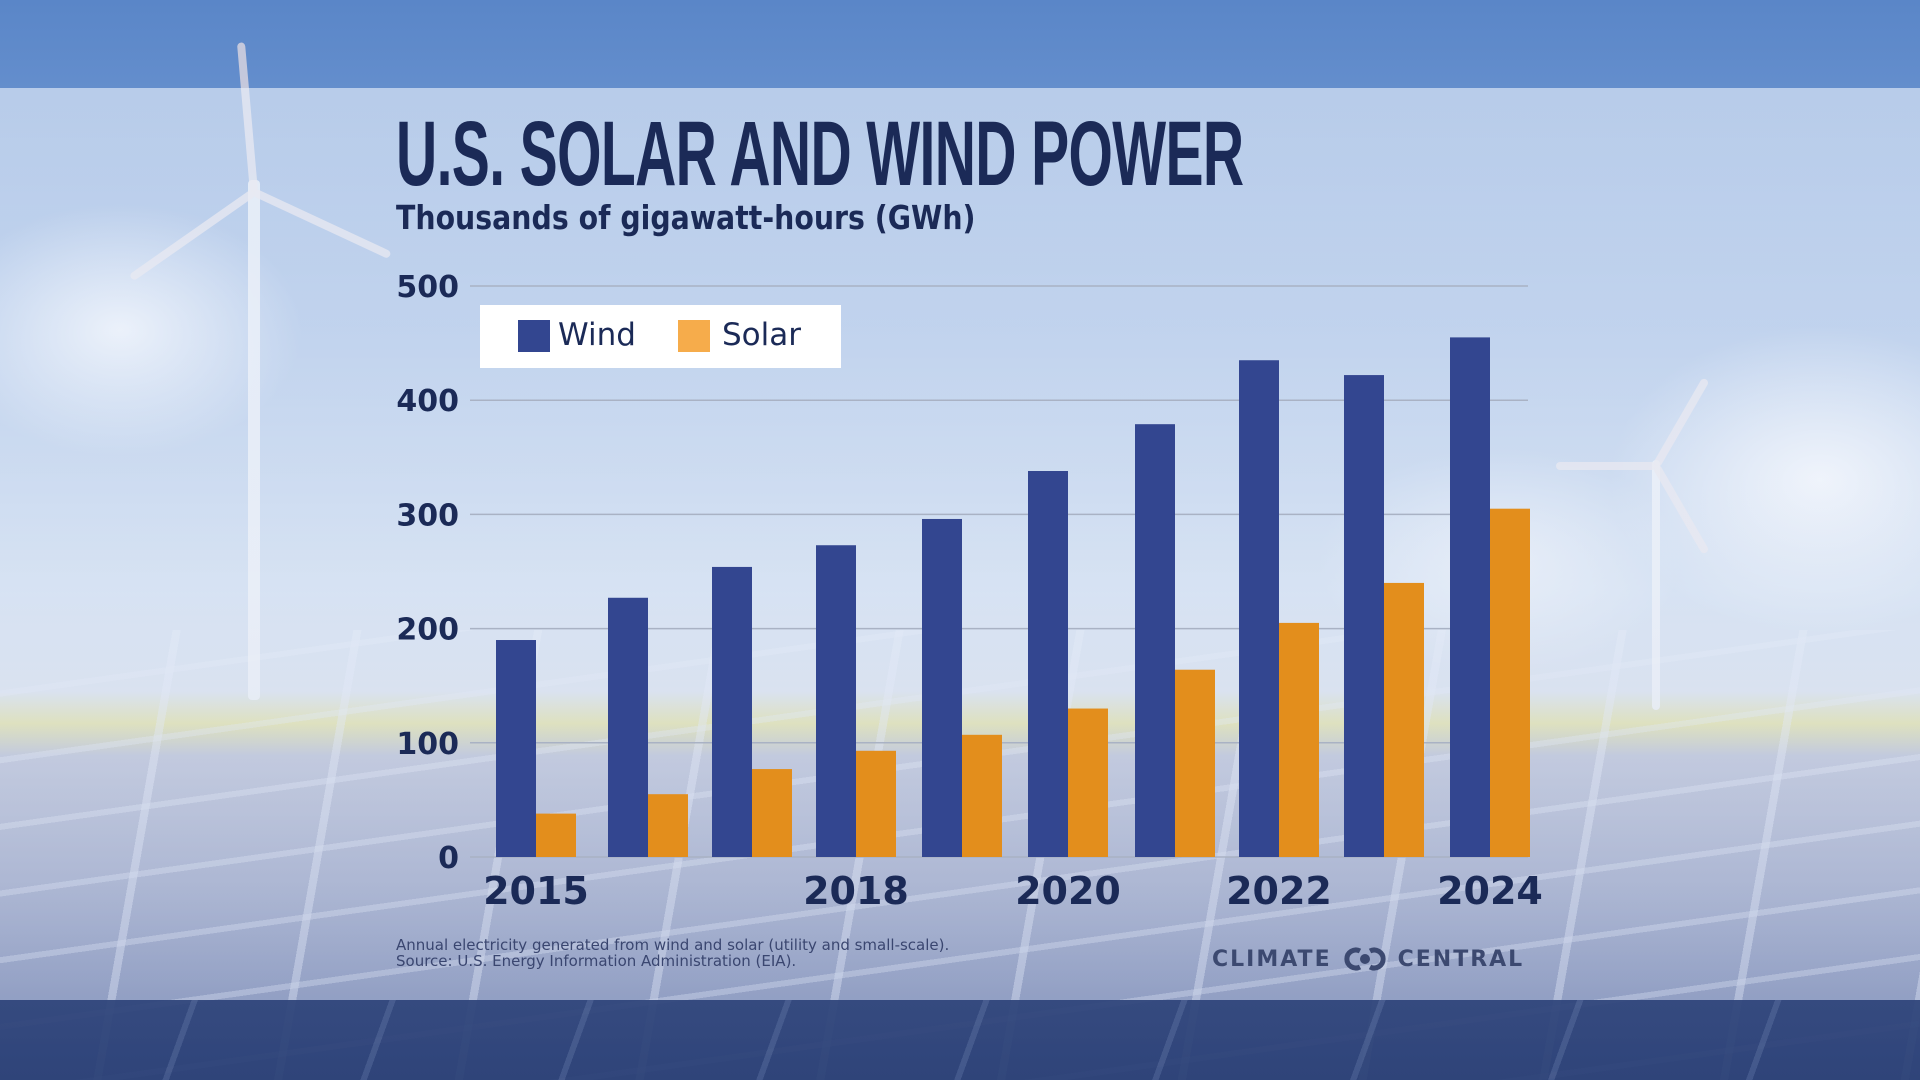  I want to click on bar-wind-2015, so click(516, 748).